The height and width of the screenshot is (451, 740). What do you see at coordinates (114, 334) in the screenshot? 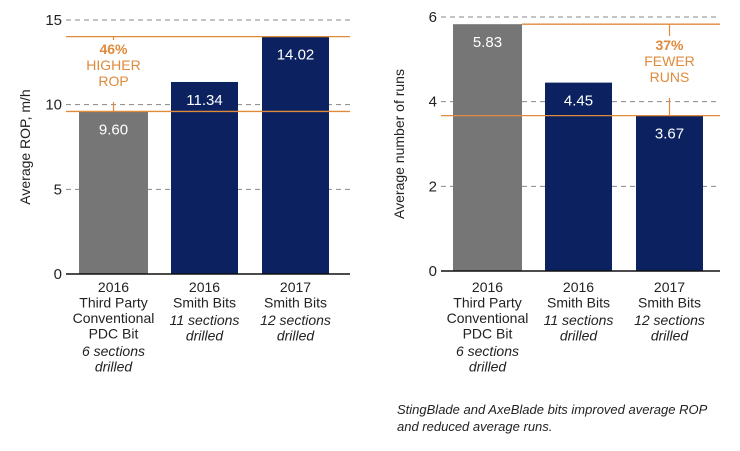
I see `rop-category-label: PDC Bit` at bounding box center [114, 334].